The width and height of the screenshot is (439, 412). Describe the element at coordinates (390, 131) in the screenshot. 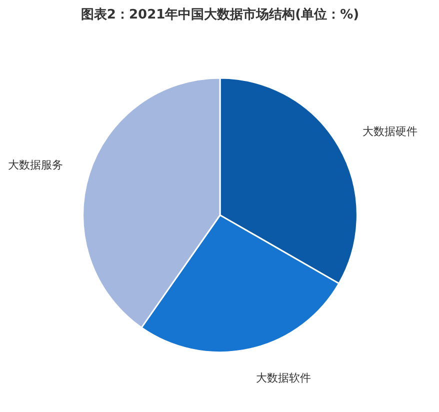

I see `slice-label: 大数据硬件` at that location.